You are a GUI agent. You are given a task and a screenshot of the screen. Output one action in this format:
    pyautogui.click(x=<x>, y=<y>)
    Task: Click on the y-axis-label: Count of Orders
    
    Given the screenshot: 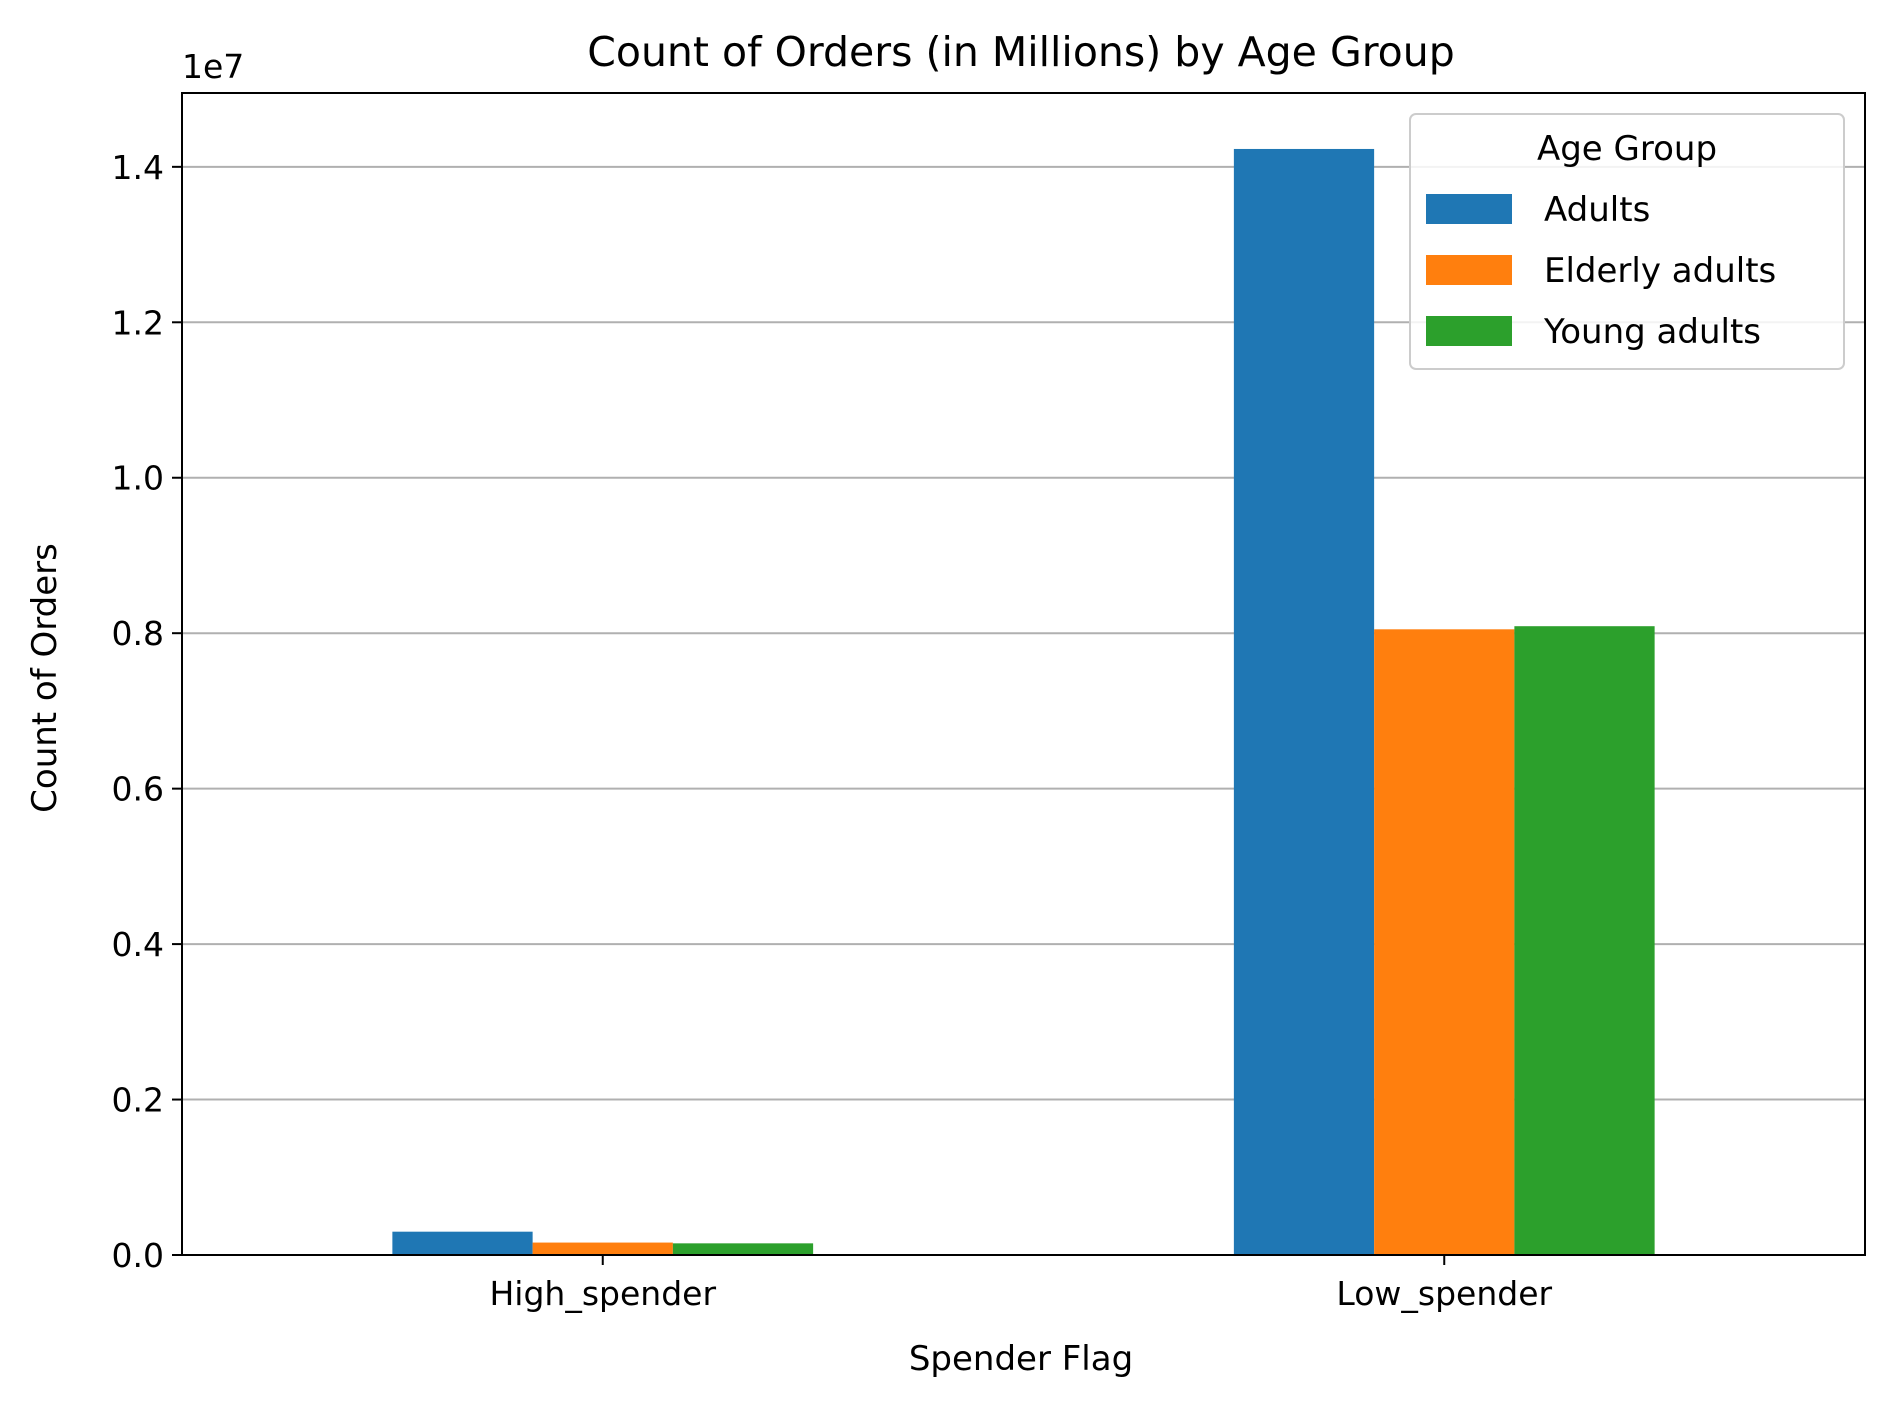 What is the action you would take?
    pyautogui.click(x=45, y=678)
    